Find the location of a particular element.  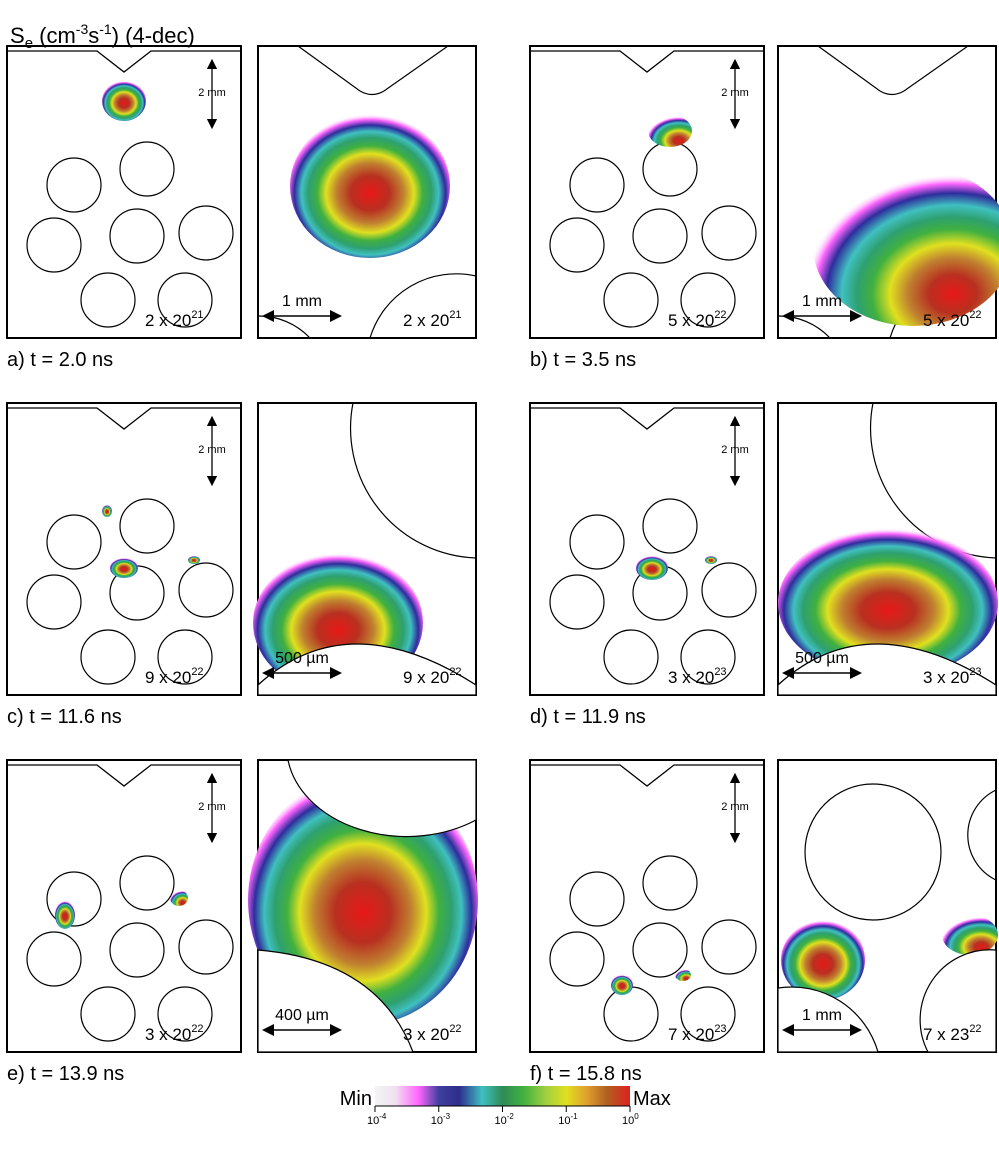

overview-frame: 2 mm 3 x 2022 is located at coordinates (124, 906).